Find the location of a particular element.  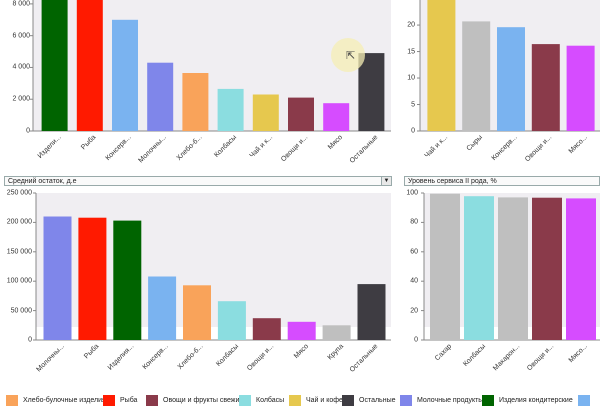

legend-label: Изделия кондитерские is located at coordinates (536, 400).